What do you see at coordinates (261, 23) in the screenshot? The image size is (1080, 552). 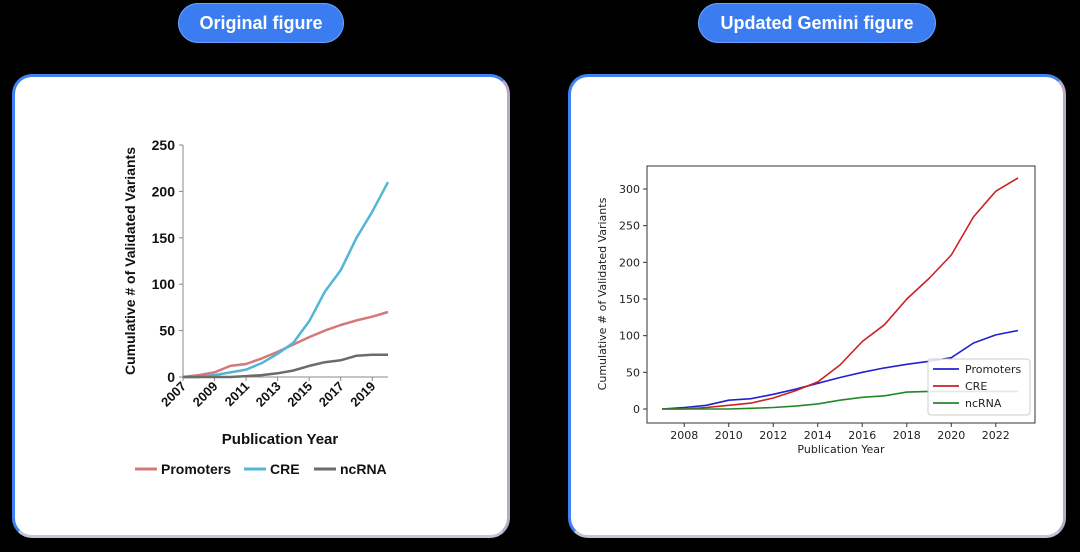 I see `original-figure-label: Original figure` at bounding box center [261, 23].